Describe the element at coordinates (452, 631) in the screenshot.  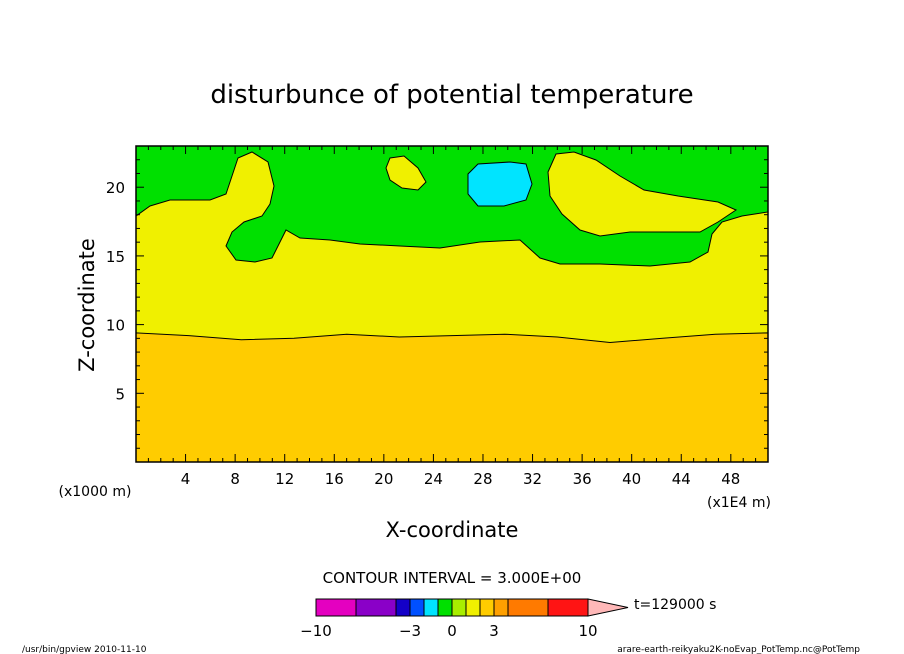
I see `colorbar-tick-label: 0` at that location.